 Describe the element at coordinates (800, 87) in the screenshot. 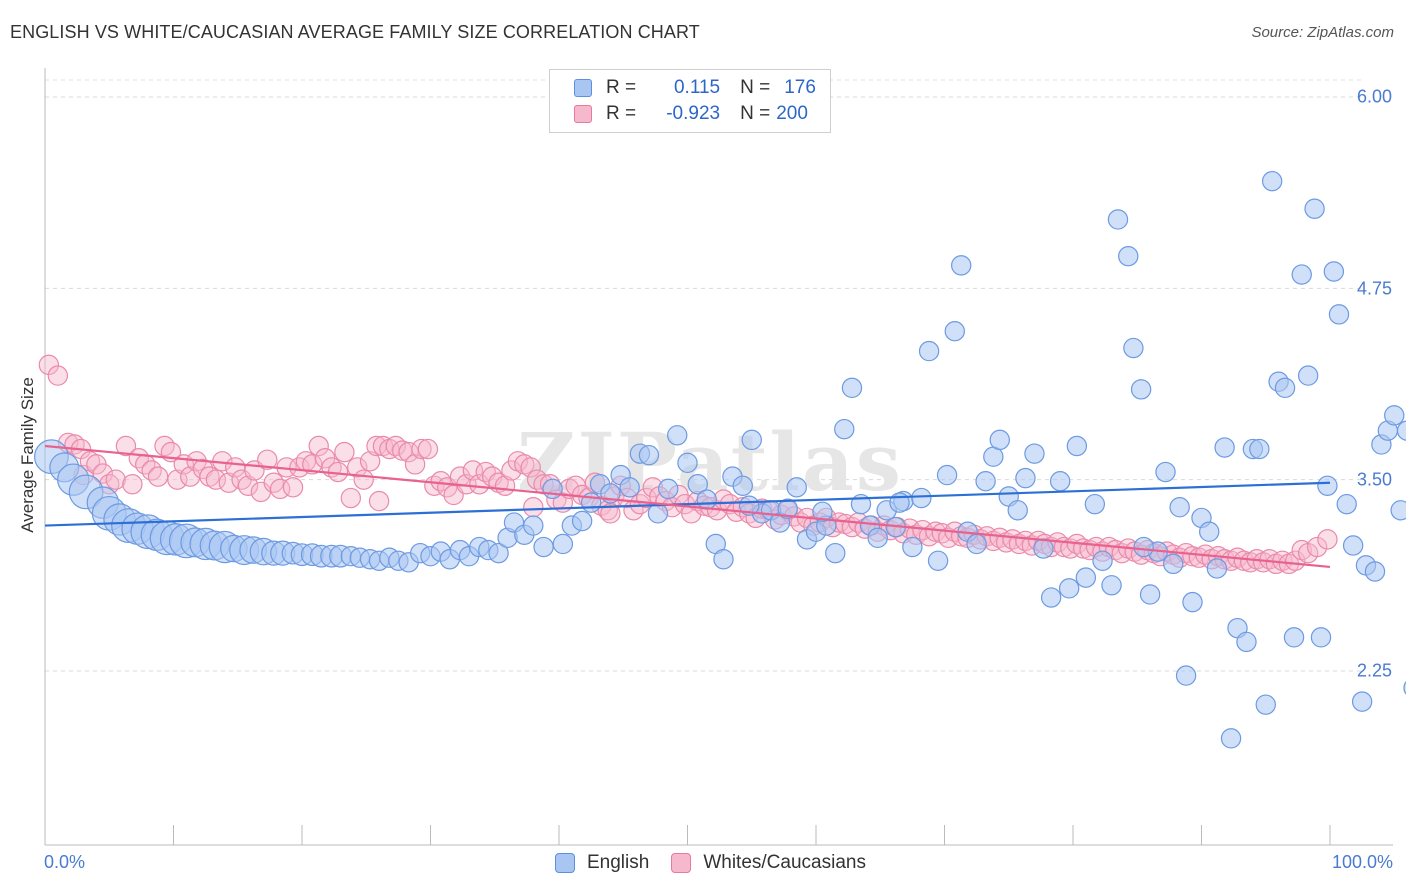

I see `legend-n-value: 176` at that location.